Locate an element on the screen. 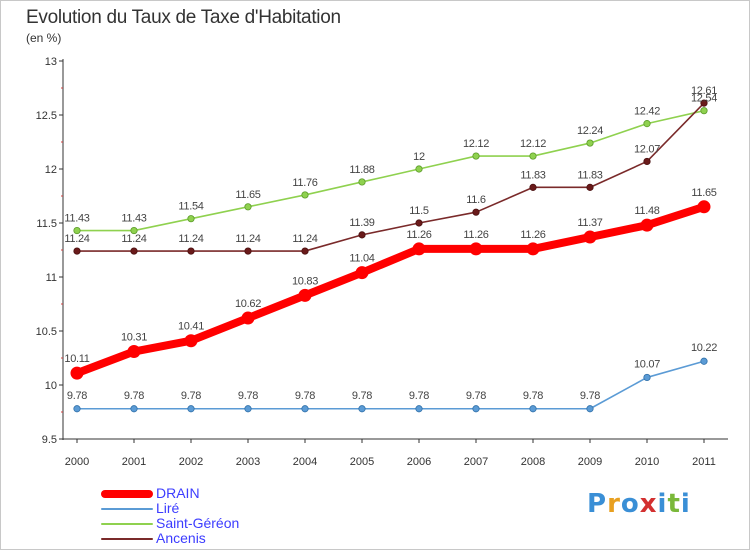 Image resolution: width=750 pixels, height=550 pixels. logo-letter: i is located at coordinates (662, 504).